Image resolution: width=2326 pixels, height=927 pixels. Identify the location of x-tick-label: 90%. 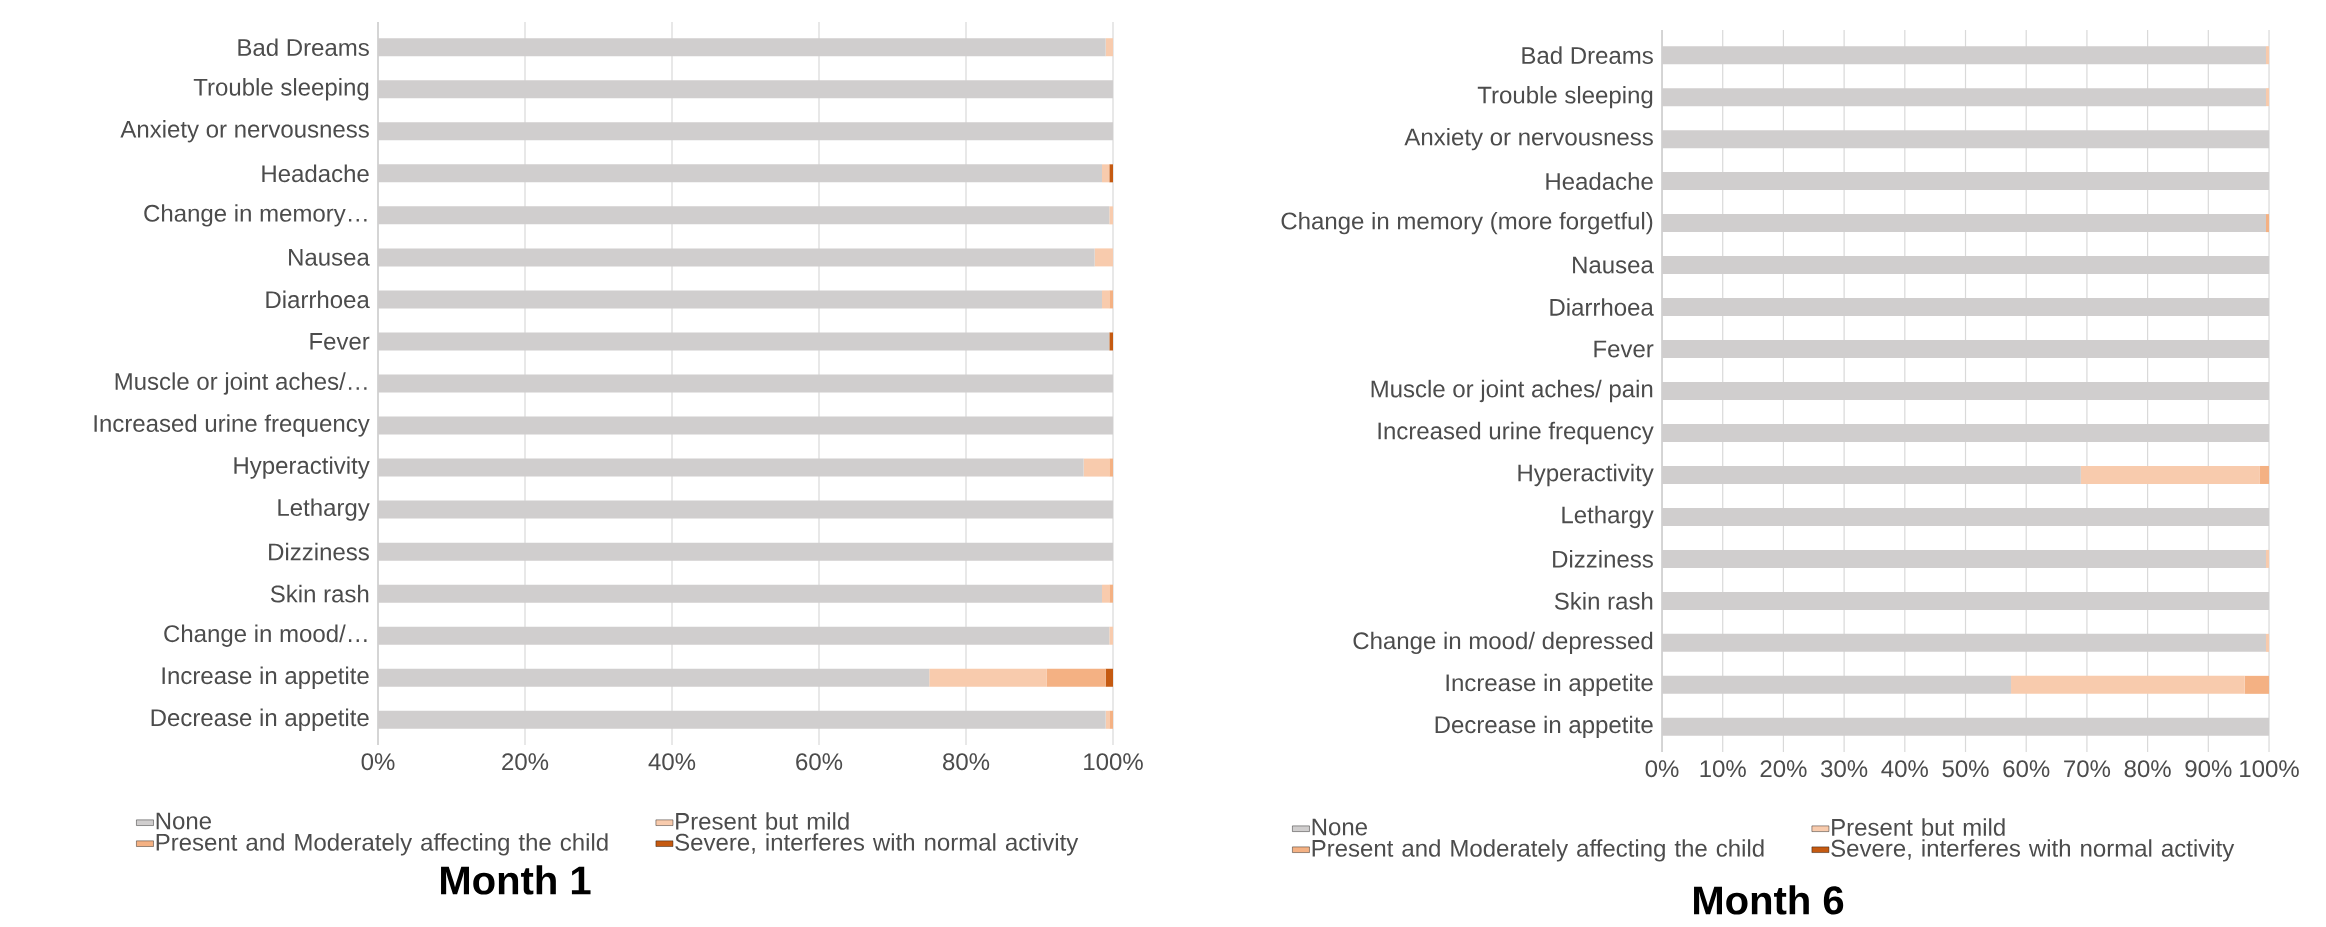
(2208, 769).